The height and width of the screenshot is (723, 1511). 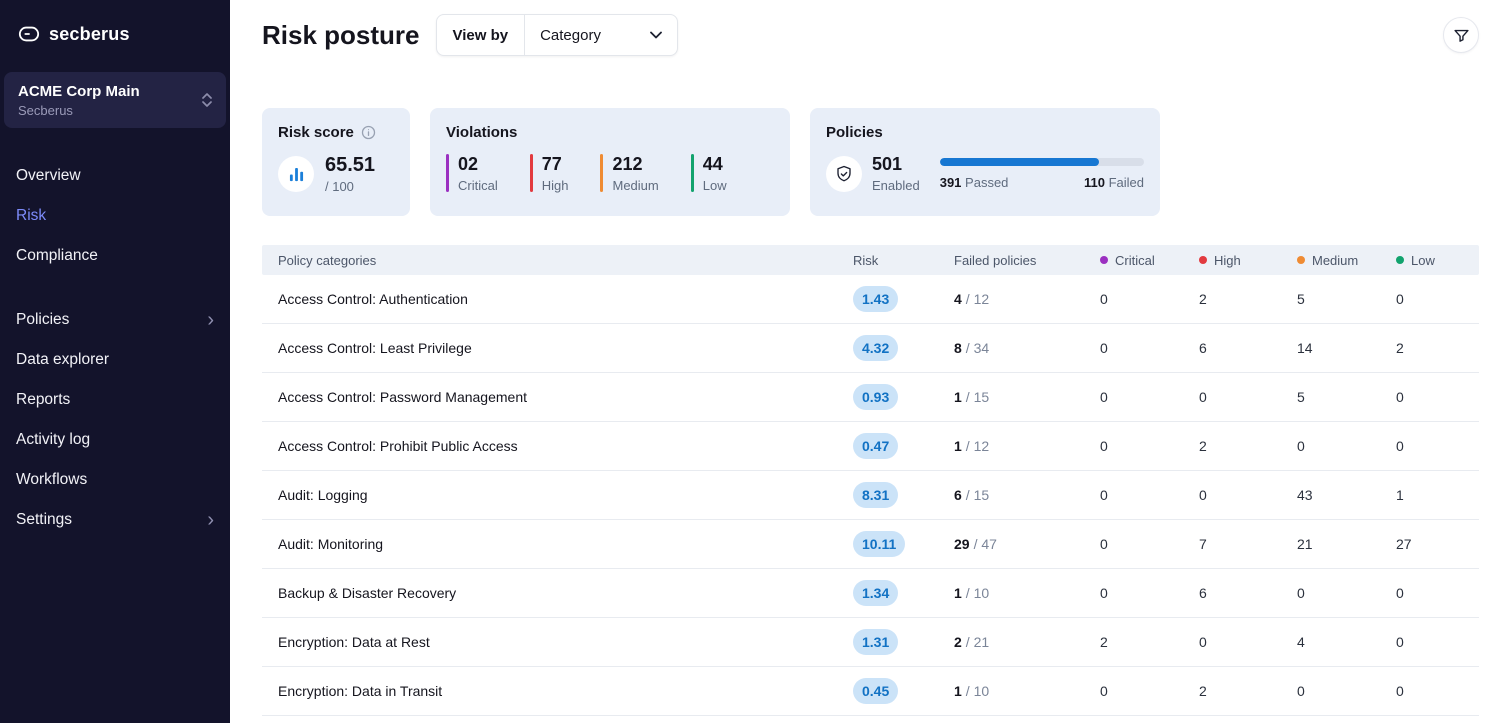 What do you see at coordinates (63, 359) in the screenshot?
I see `sidebar-item-label: Data explorer` at bounding box center [63, 359].